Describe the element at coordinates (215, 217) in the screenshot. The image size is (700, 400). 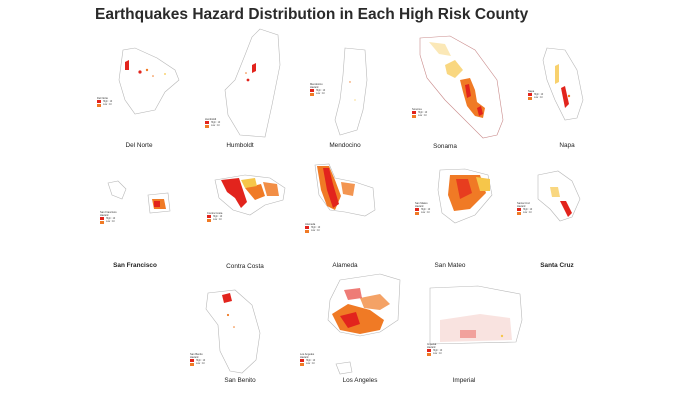
I see `legend-contra-costa: Contra Costa High : 10 Low : 10` at that location.